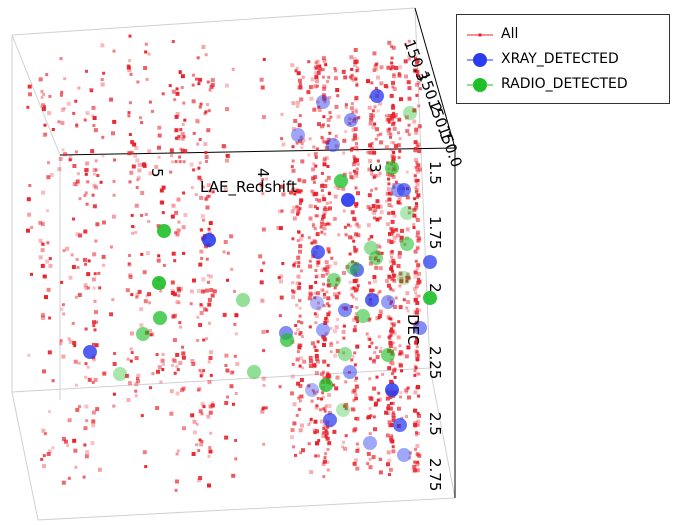 The image size is (686, 525). I want to click on legend-item-all: All, so click(563, 35).